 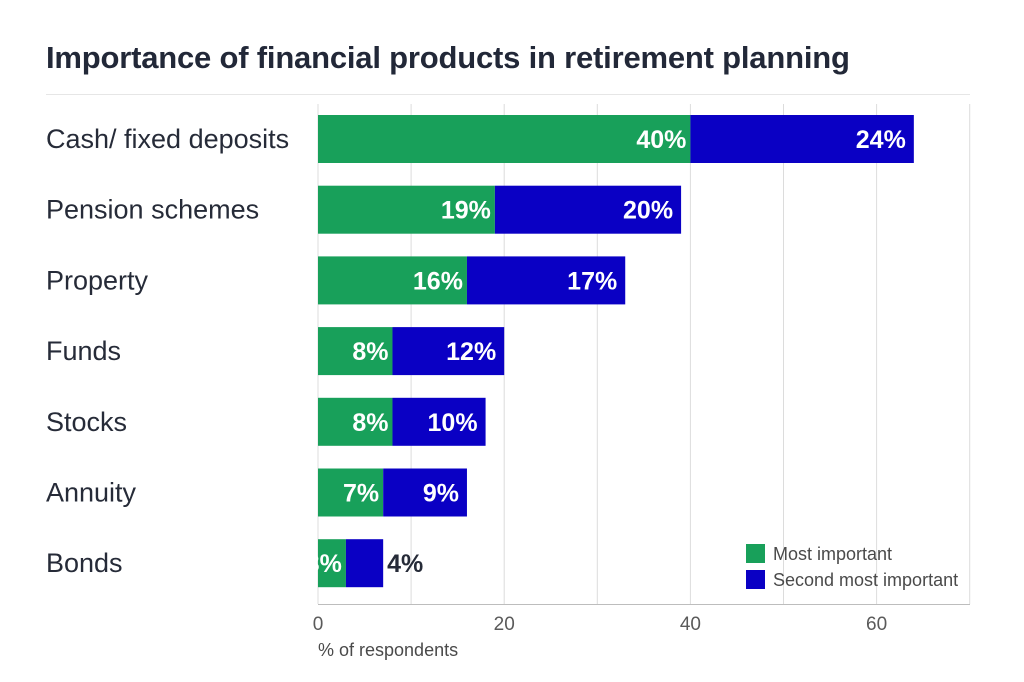 I want to click on data-label-second-most-important: 24%, so click(x=881, y=140).